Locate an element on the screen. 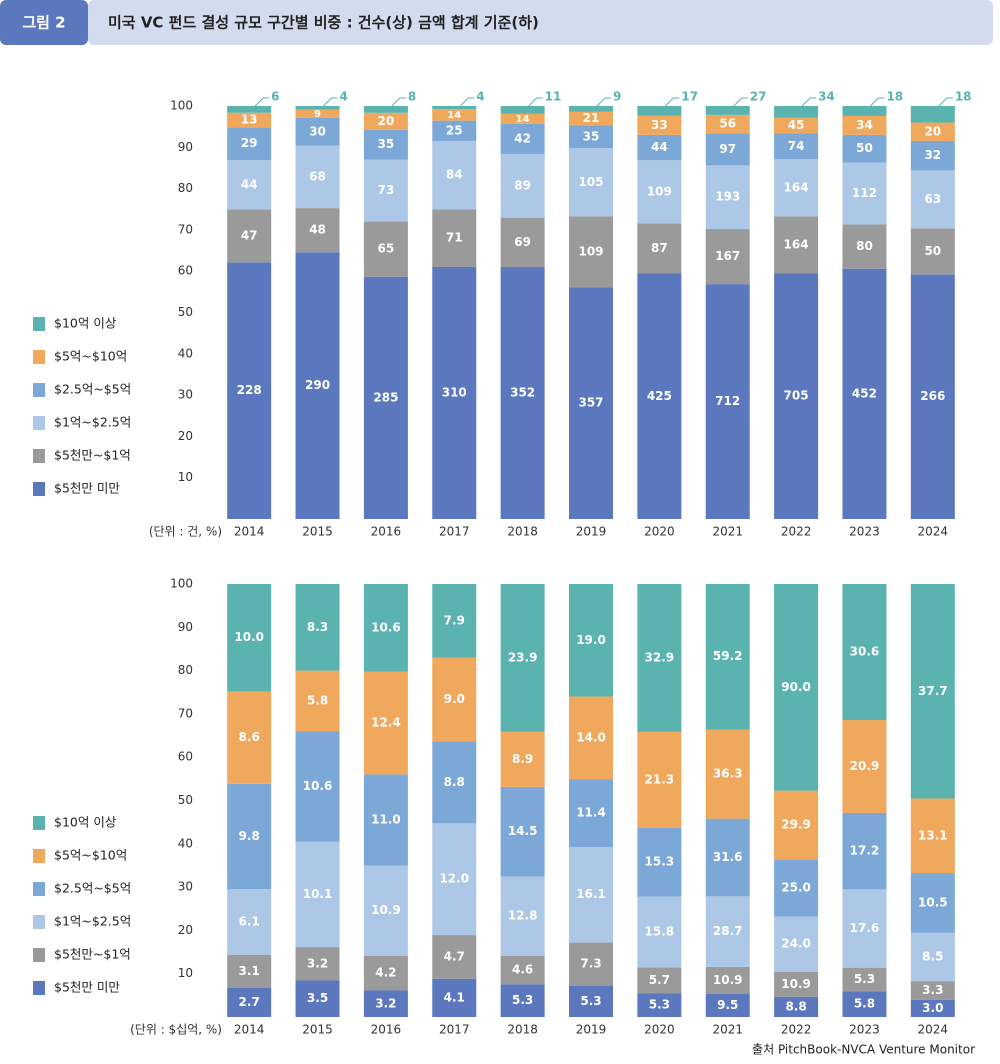 The image size is (1000, 1064). data-label: 5.8 is located at coordinates (317, 700).